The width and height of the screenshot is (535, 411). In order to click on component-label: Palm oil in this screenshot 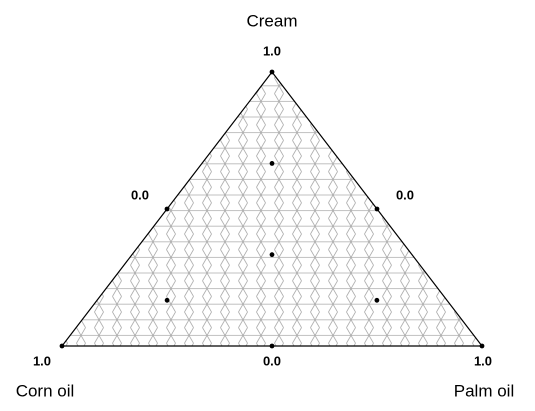, I will do `click(484, 390)`.